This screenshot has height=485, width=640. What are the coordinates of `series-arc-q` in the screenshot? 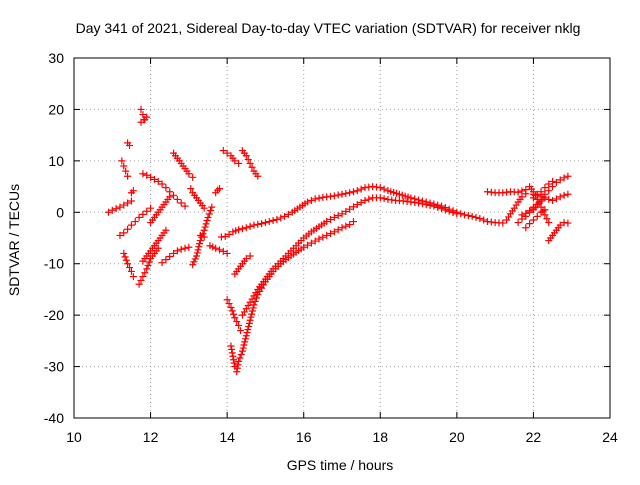 It's located at (202, 236).